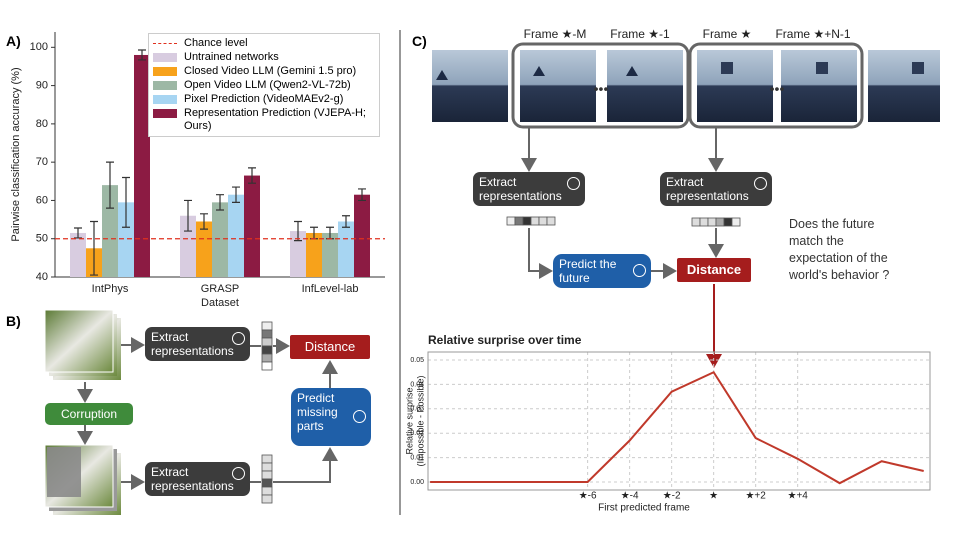 This screenshot has height=540, width=960. I want to click on legend-item: Chance level, so click(264, 43).